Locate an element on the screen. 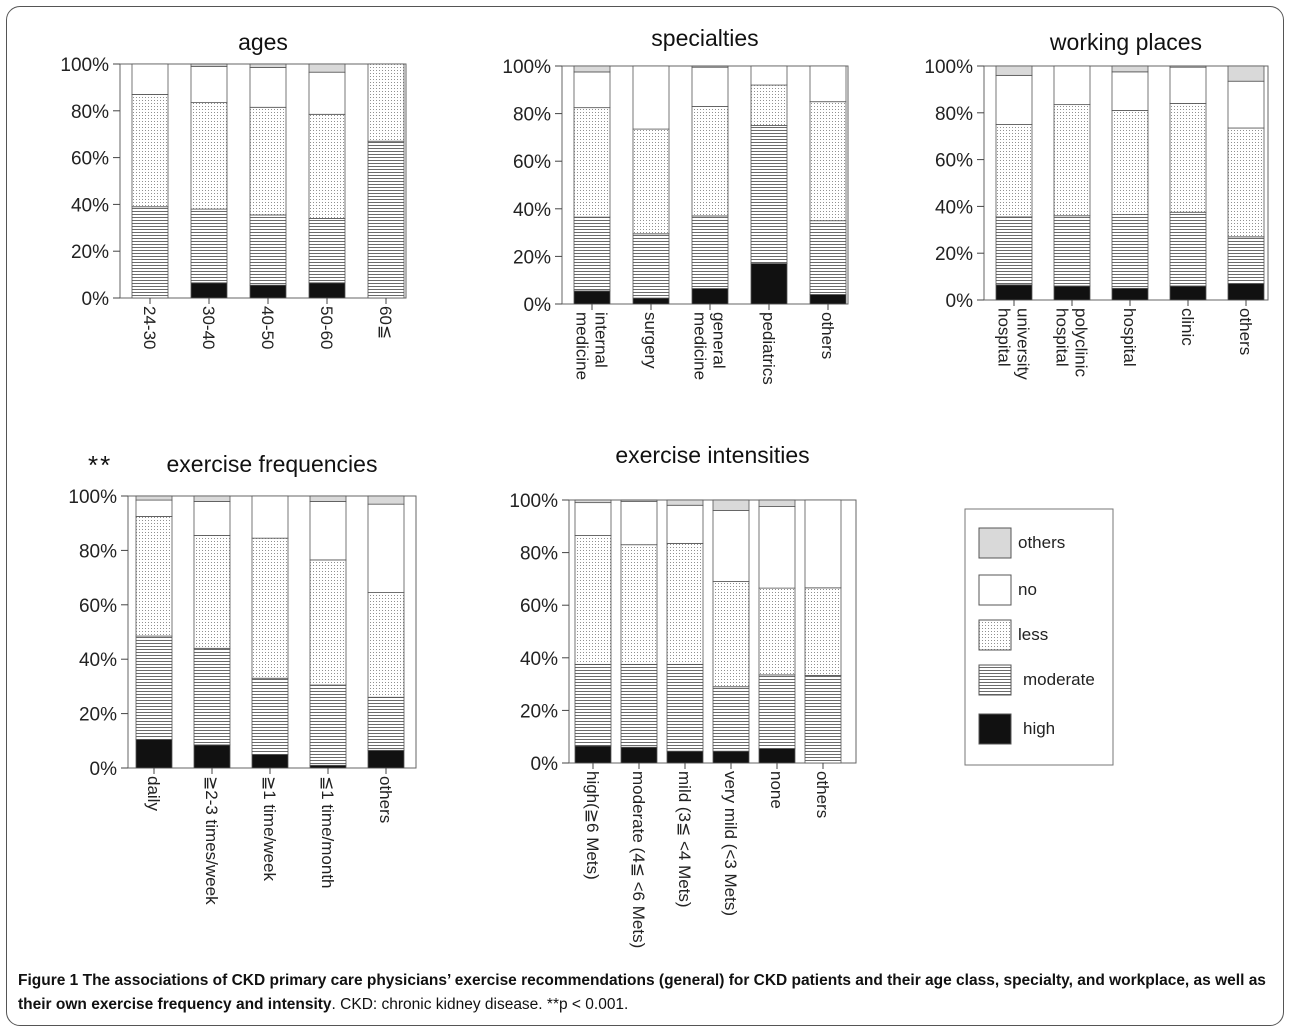 The image size is (1292, 1035). x-tick-label: hospital is located at coordinates (1129, 337).